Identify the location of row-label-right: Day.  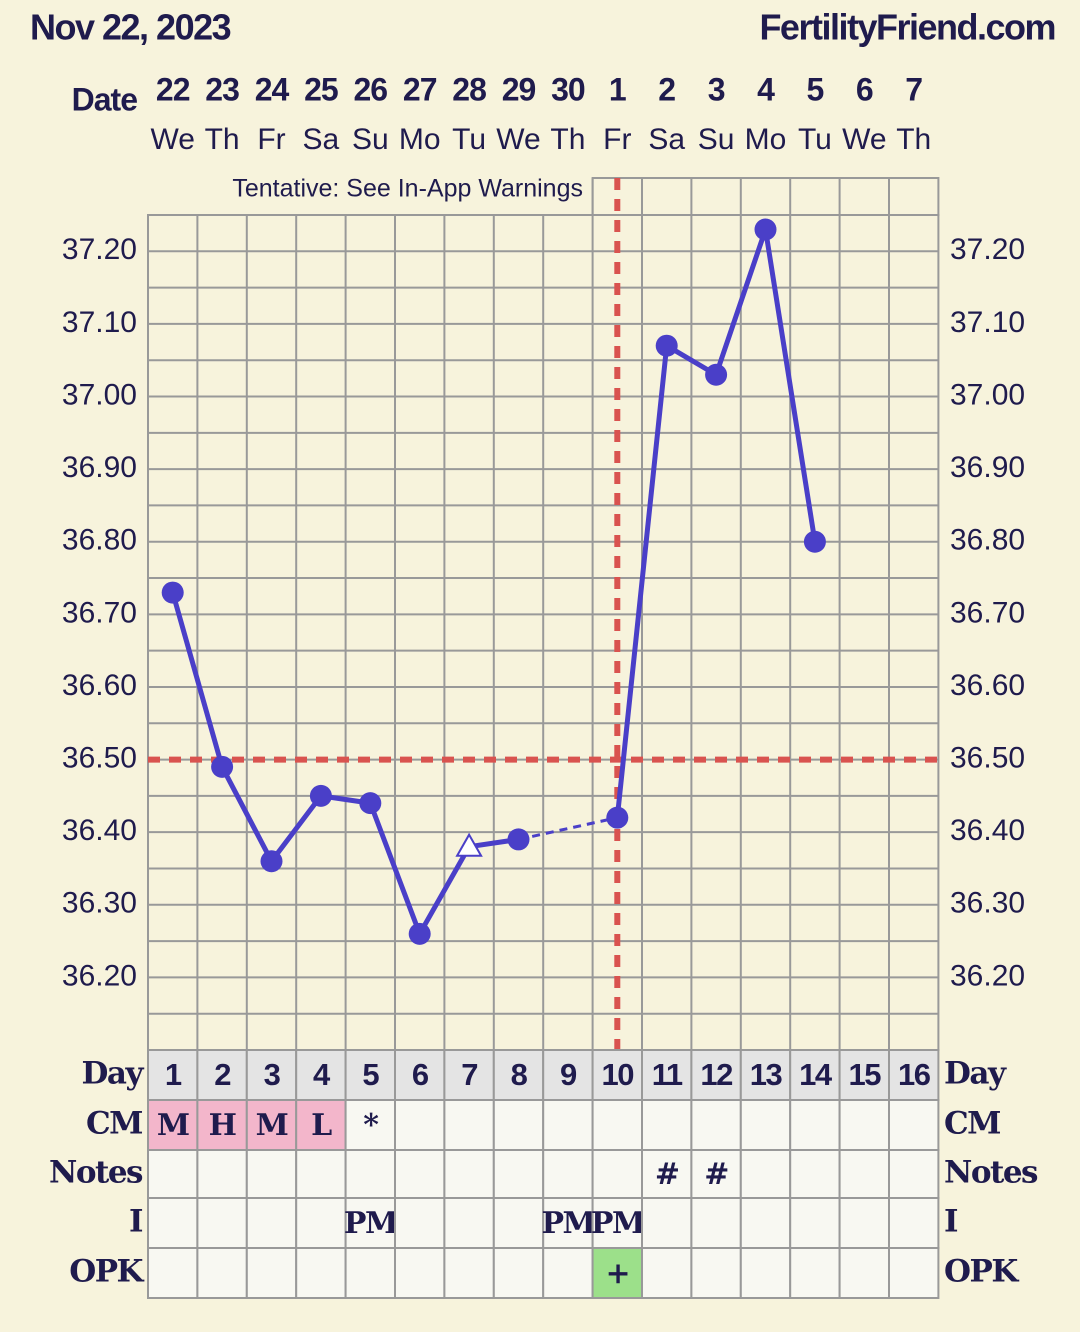
(975, 1074).